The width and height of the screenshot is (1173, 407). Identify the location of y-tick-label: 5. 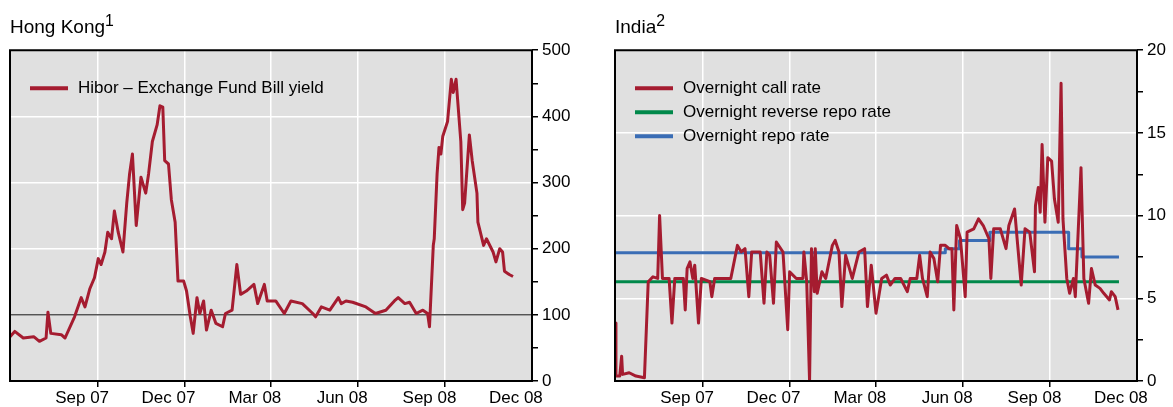
(1152, 297).